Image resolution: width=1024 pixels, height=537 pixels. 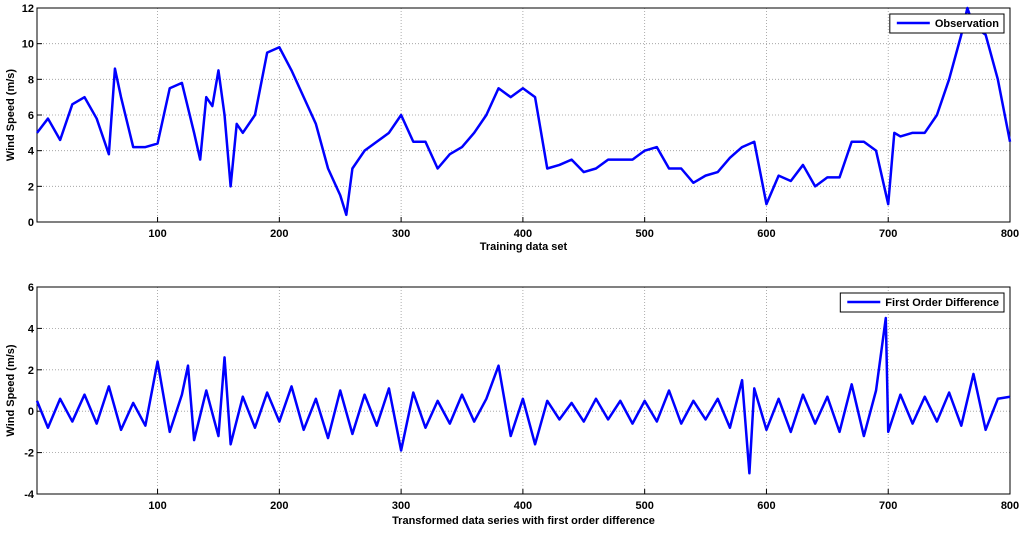 What do you see at coordinates (967, 24) in the screenshot?
I see `legend-label: Observation` at bounding box center [967, 24].